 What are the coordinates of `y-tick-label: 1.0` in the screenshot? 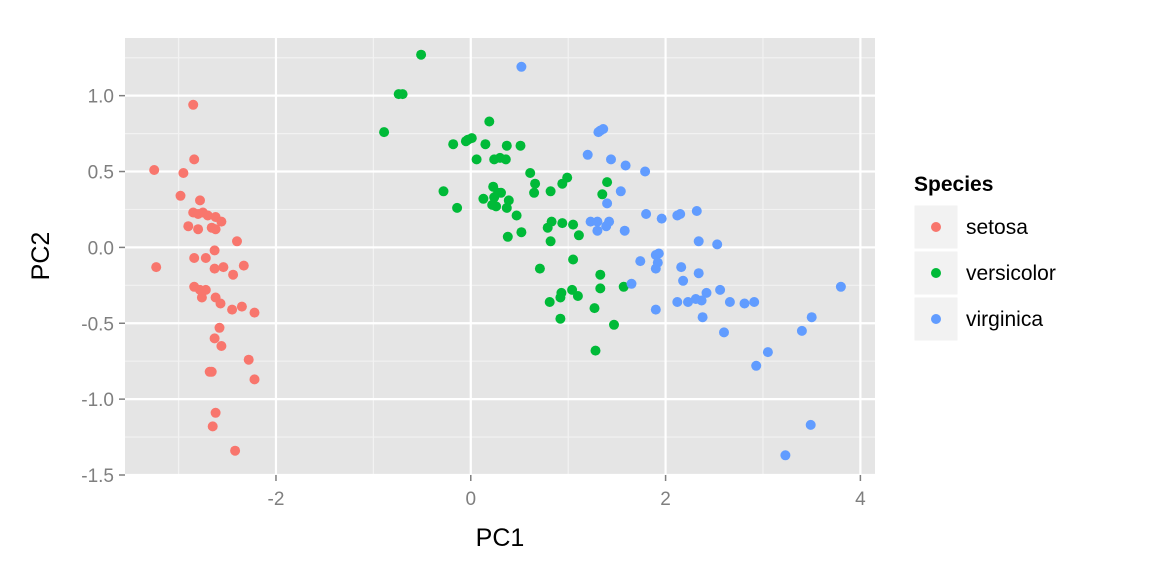 It's located at (101, 97).